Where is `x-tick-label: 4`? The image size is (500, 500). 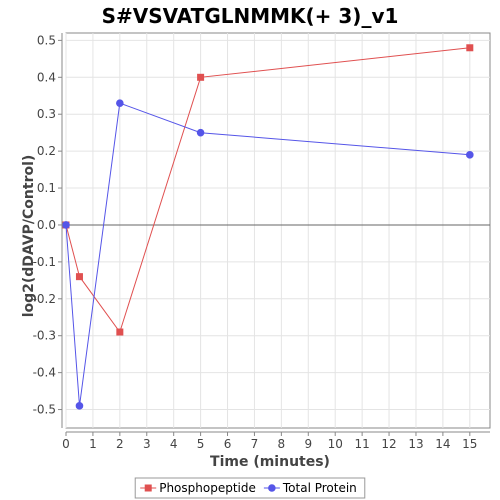 x-tick-label: 4 is located at coordinates (174, 444).